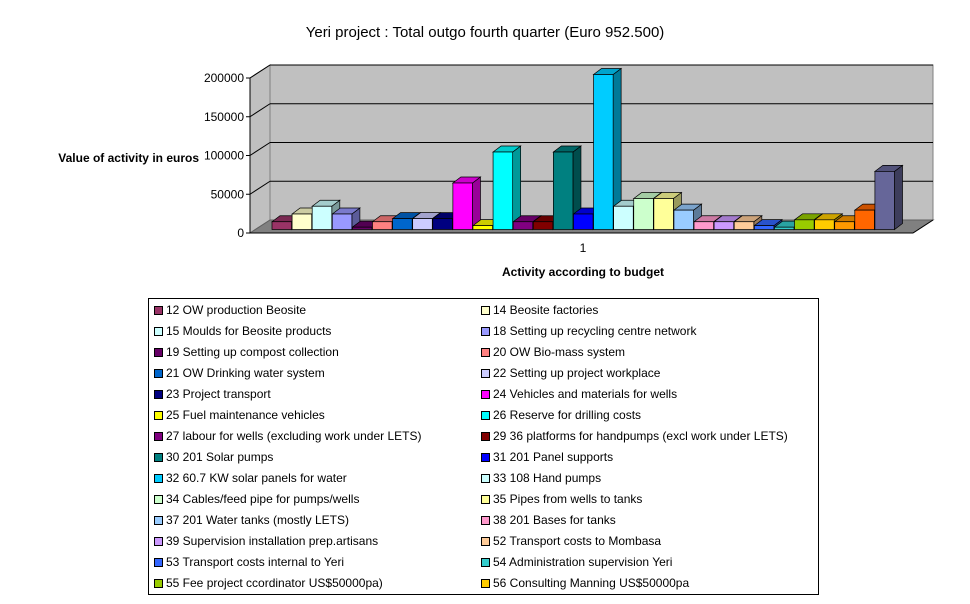 Image resolution: width=970 pixels, height=604 pixels. I want to click on legend-item: 55 Fee project ccordinator US$50000pa), so click(268, 583).